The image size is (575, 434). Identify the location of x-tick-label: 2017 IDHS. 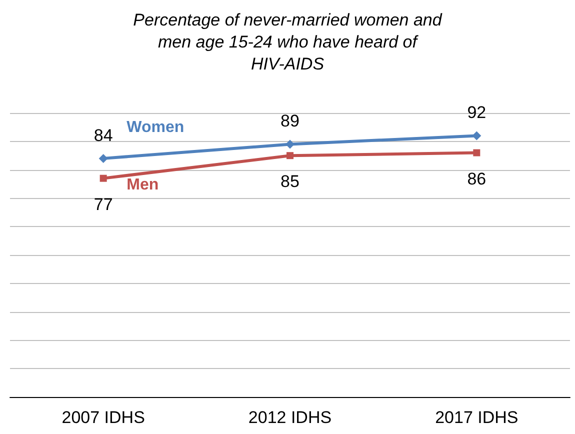
(476, 417).